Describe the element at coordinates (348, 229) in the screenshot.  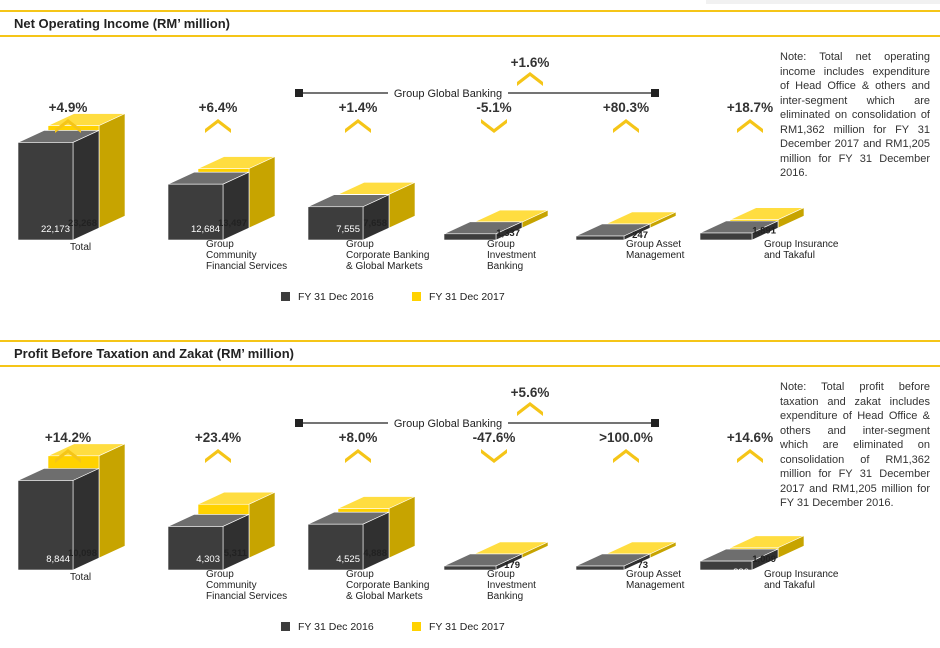
I see `value-label-fy2016: 7,555` at that location.